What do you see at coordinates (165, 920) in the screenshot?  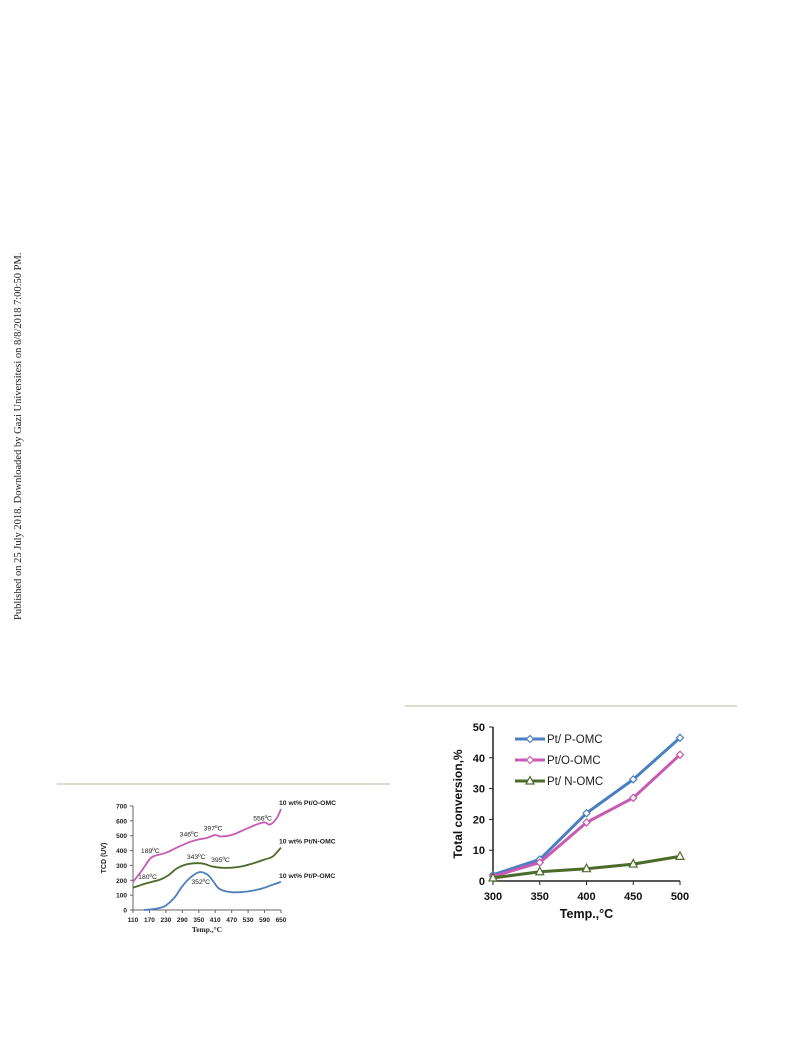 I see `x-tick-label: 230` at bounding box center [165, 920].